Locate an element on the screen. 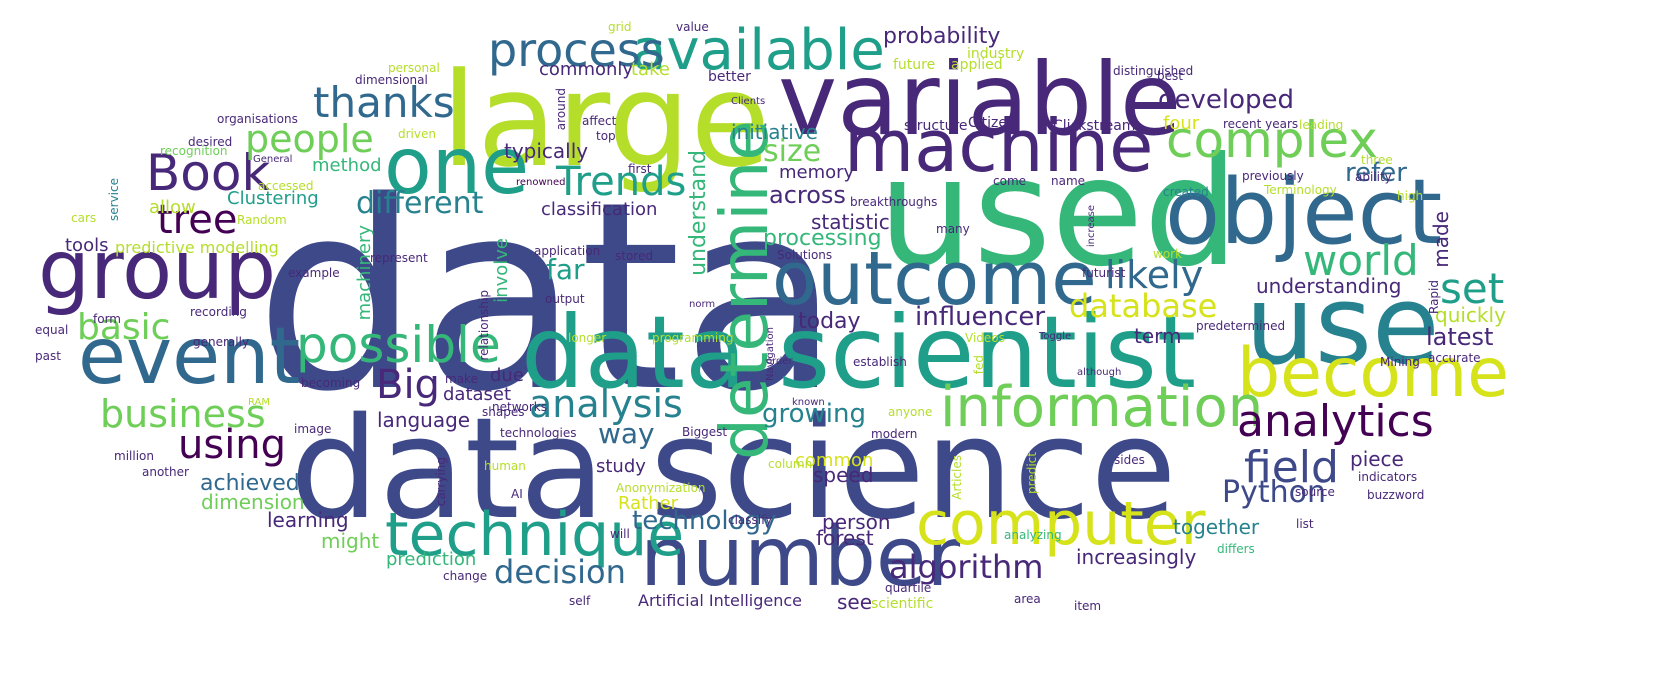 Image resolution: width=1668 pixels, height=673 pixels. word-computer: computer is located at coordinates (1061, 524).